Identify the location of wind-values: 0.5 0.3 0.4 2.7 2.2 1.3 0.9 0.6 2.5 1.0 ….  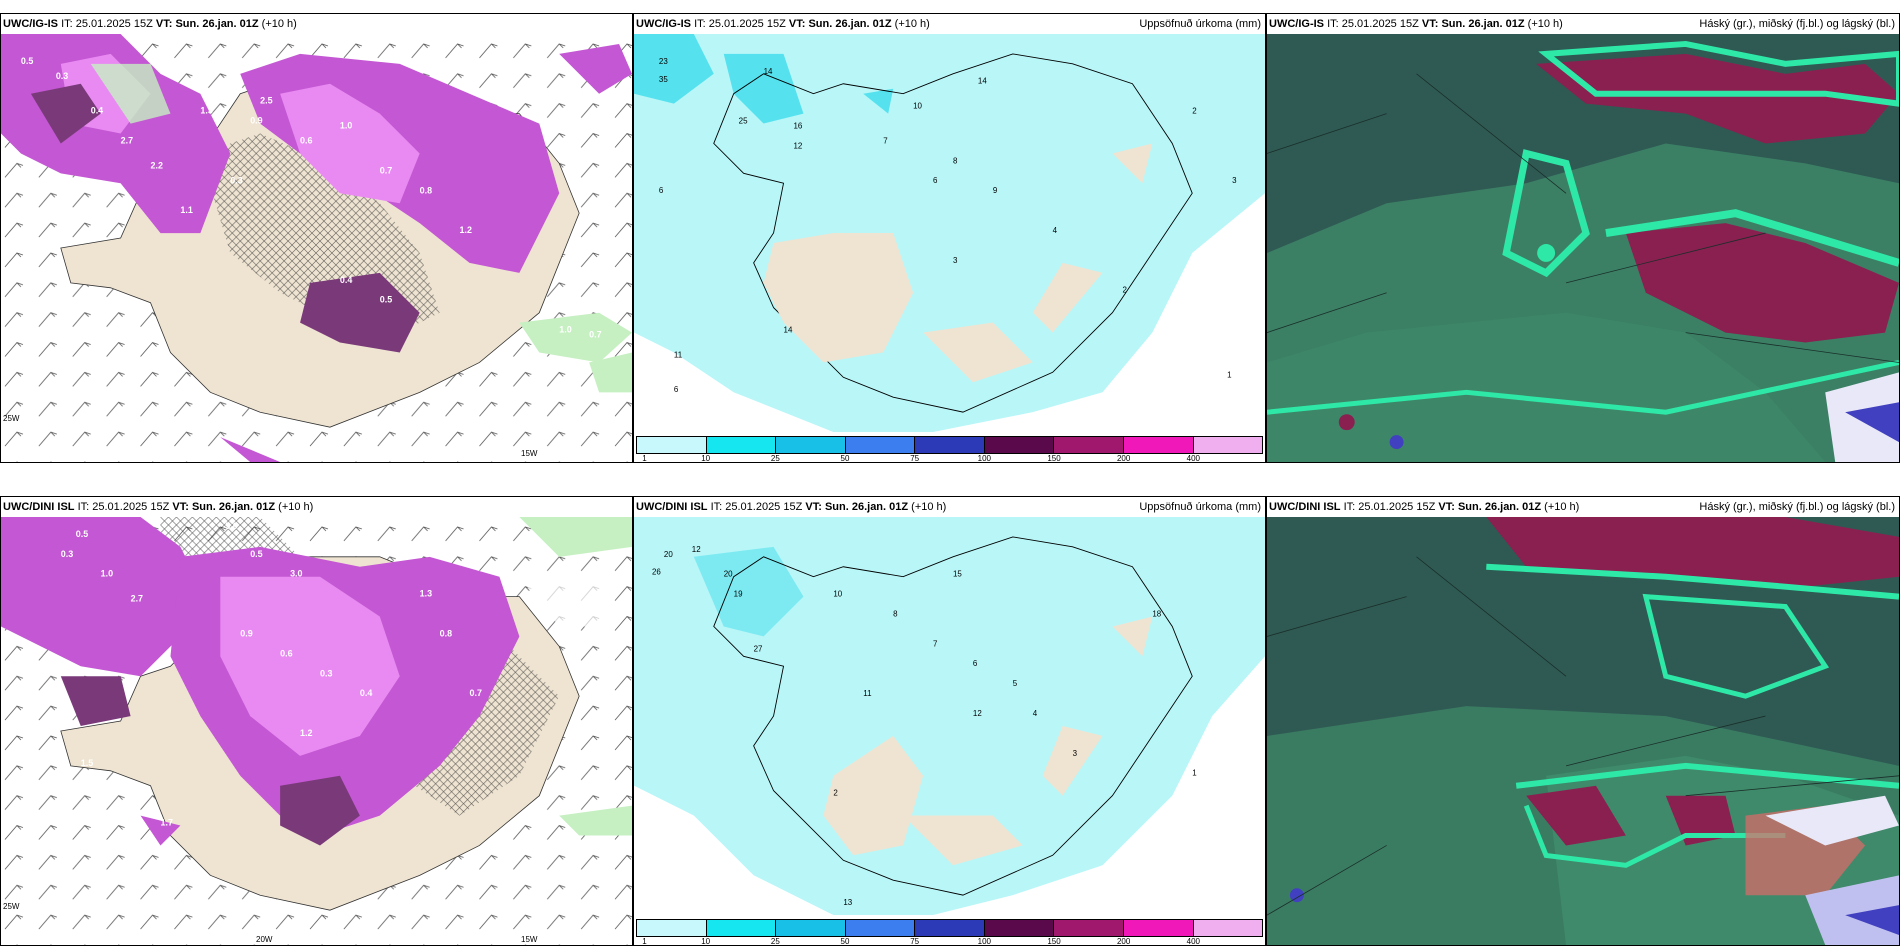
(311, 198).